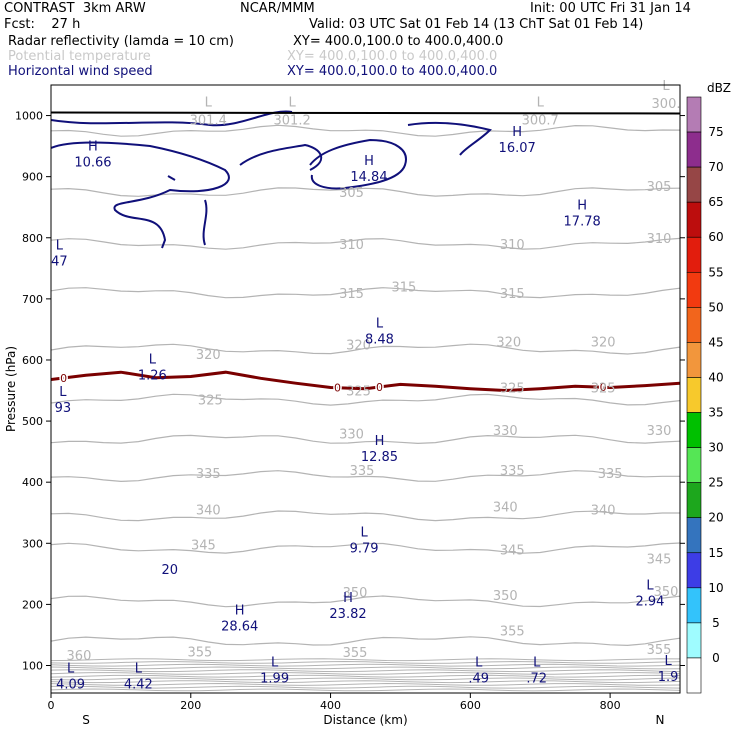  I want to click on wind-extremum-value: 1.26, so click(152, 376).